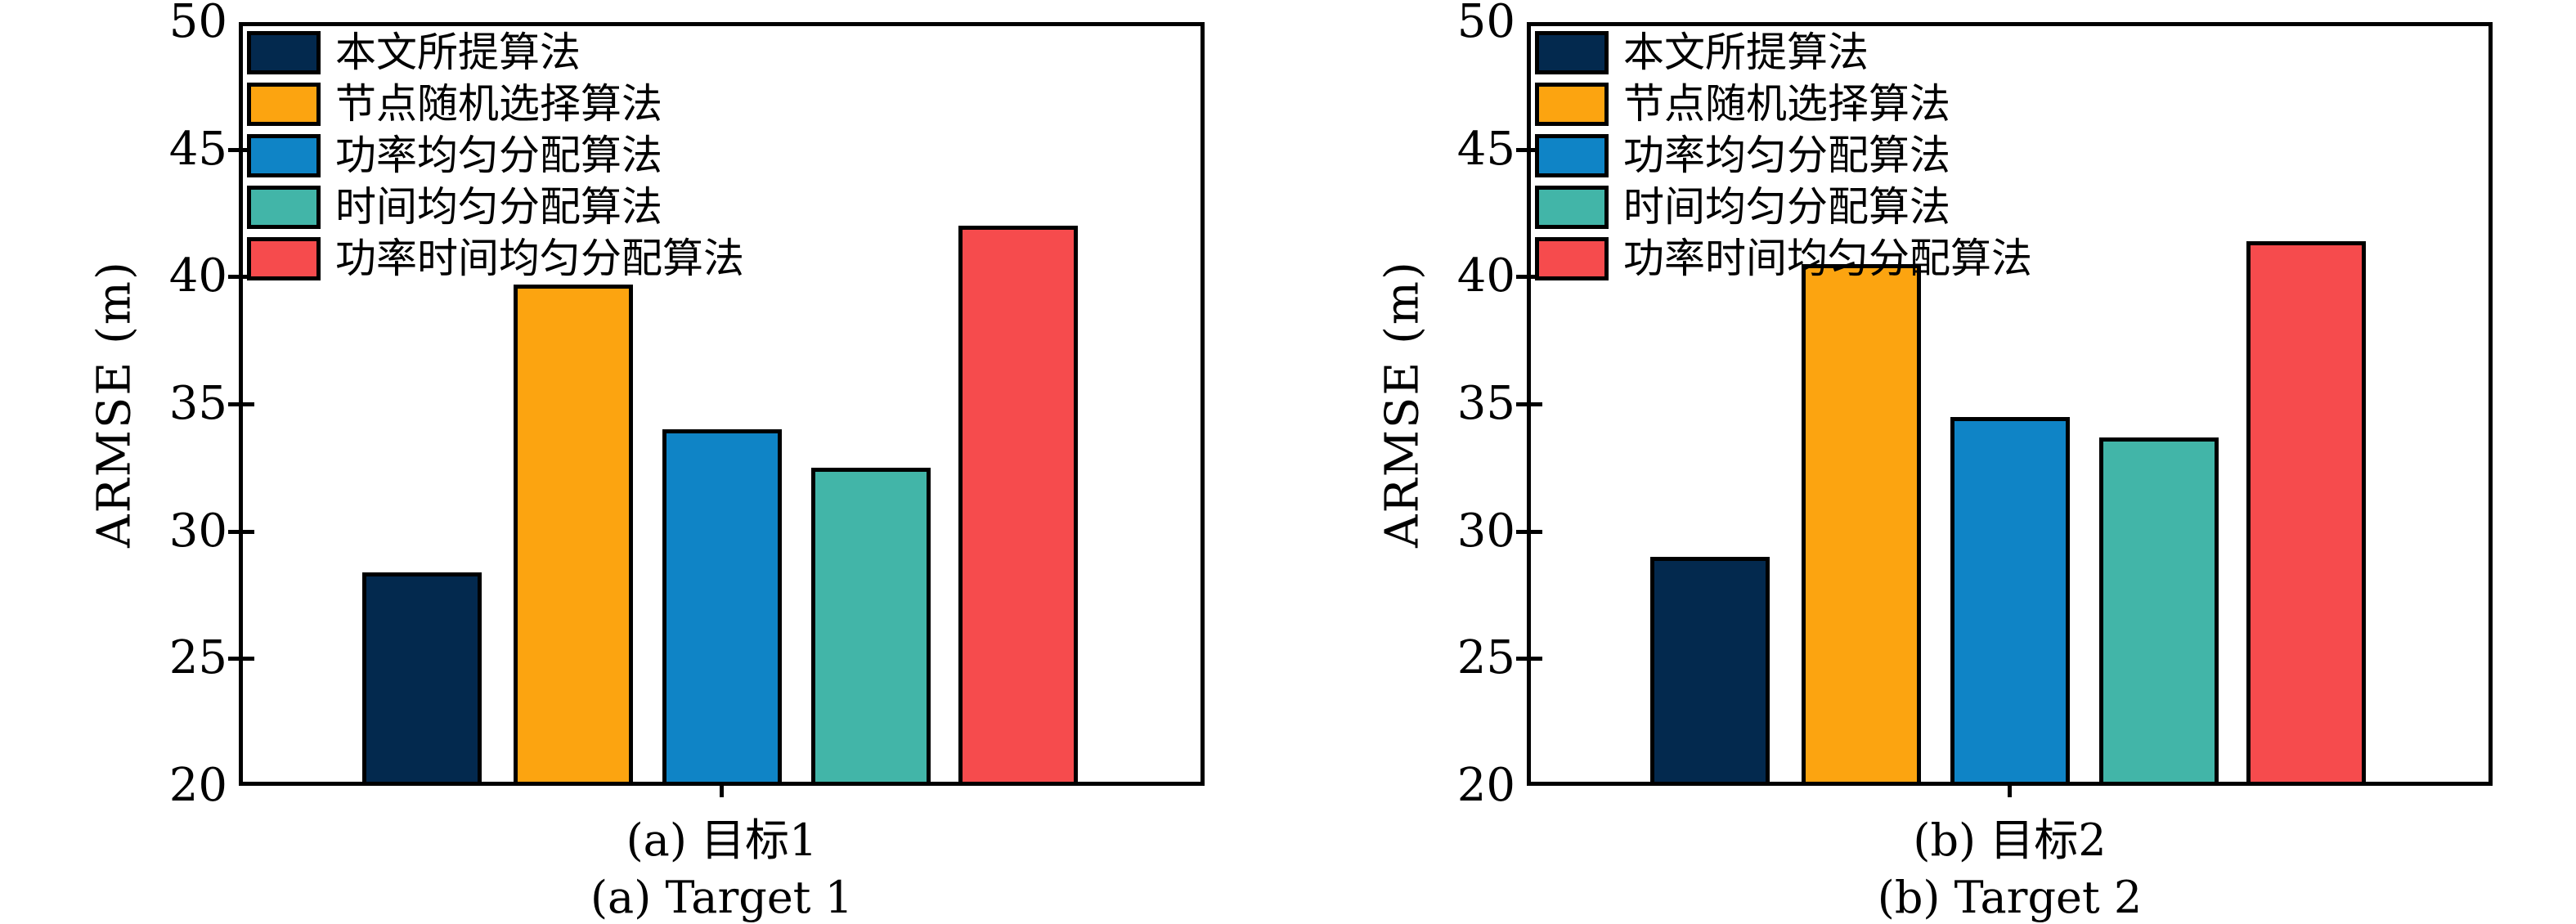 This screenshot has width=2576, height=924. Describe the element at coordinates (722, 840) in the screenshot. I see `caption-chinese: (a) 目标1` at that location.